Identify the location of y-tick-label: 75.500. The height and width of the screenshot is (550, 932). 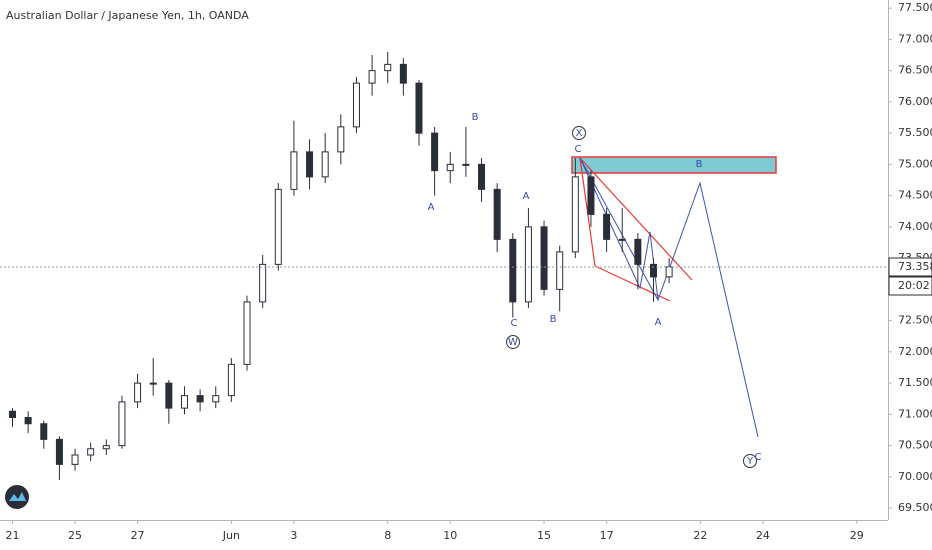
(915, 132).